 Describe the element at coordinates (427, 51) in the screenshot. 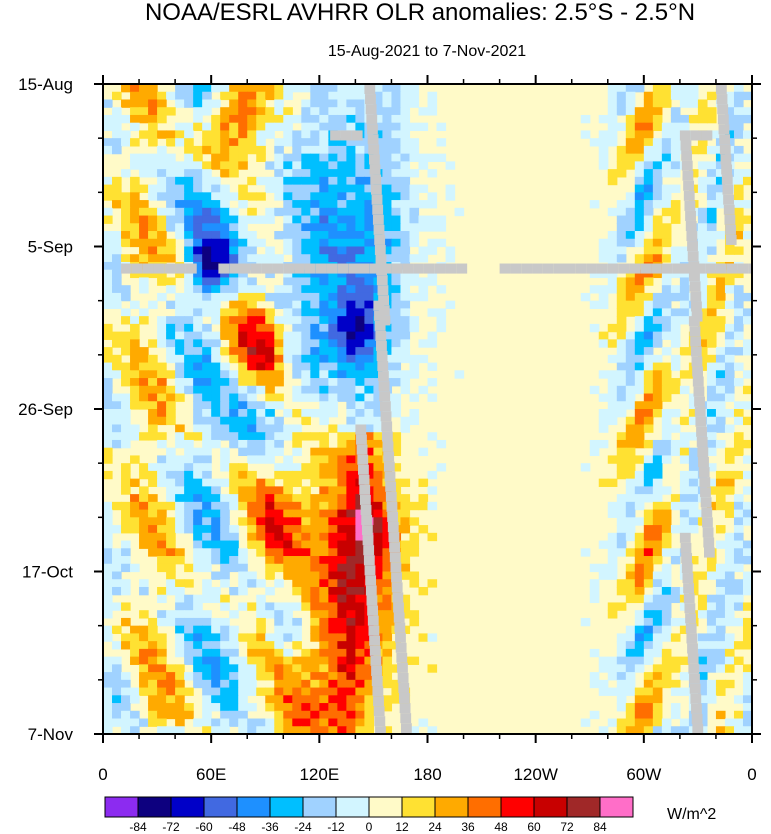

I see `chart-subtitle: 15-Aug-2021 to 7-Nov-2021` at that location.